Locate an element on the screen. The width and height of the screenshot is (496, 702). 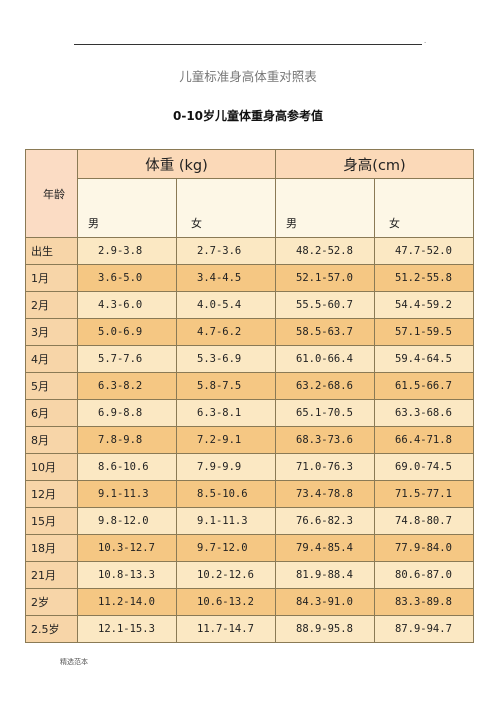
weight-male-cell: 8.6-10.6 is located at coordinates (127, 467).